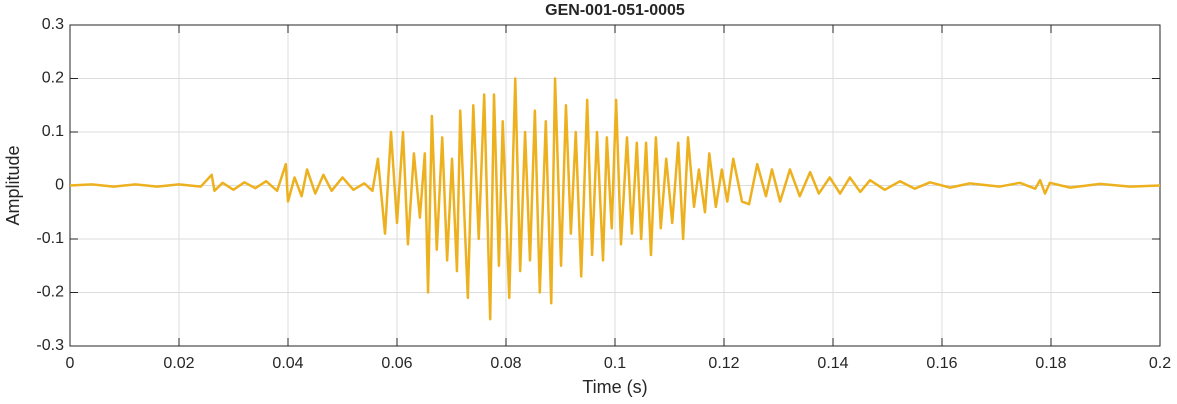  Describe the element at coordinates (53, 131) in the screenshot. I see `y-tick-label: 0.1` at that location.